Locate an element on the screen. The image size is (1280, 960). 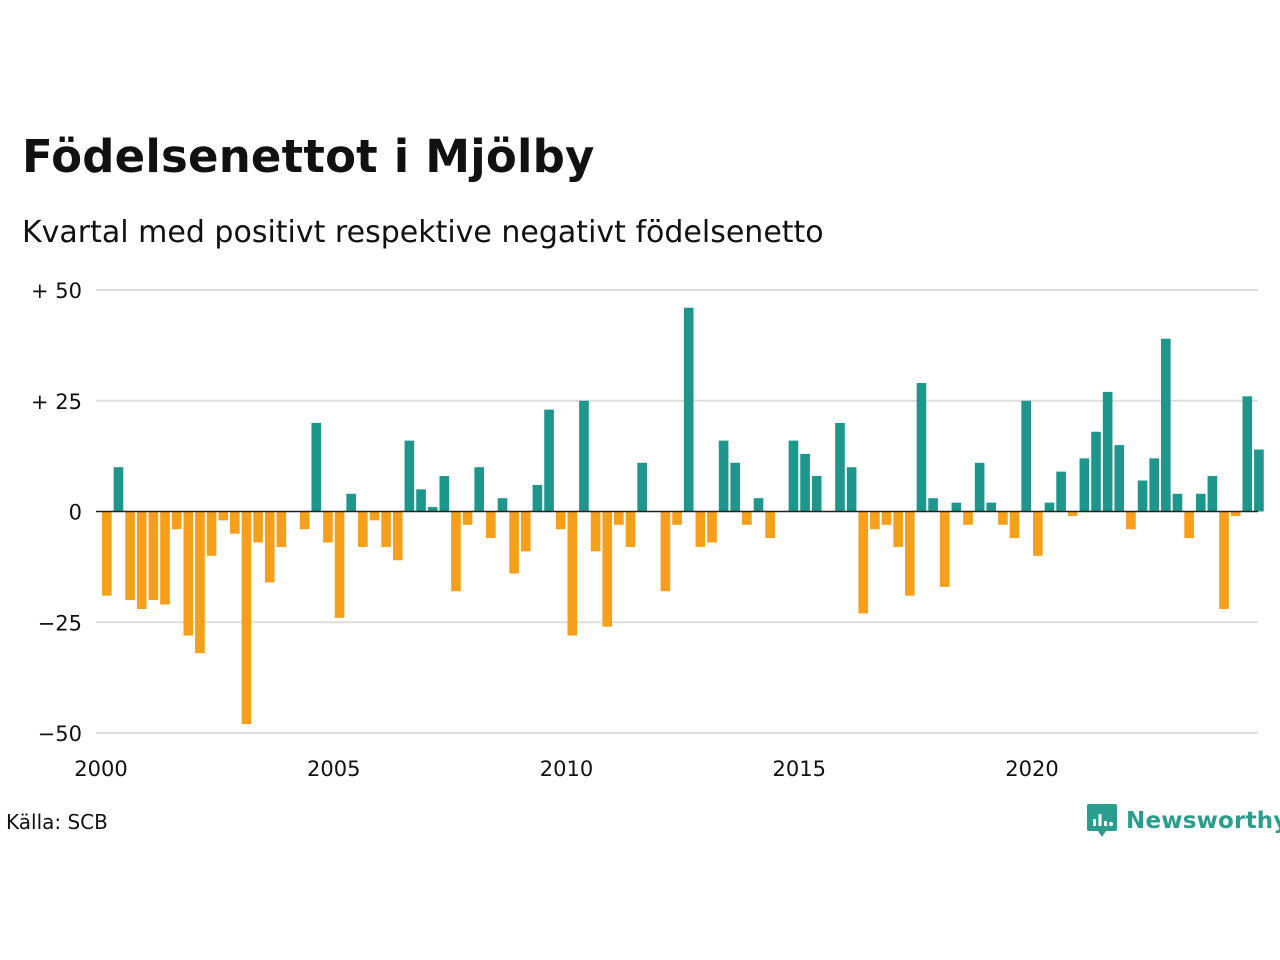
y-tick-label: −25 is located at coordinates (60, 623).